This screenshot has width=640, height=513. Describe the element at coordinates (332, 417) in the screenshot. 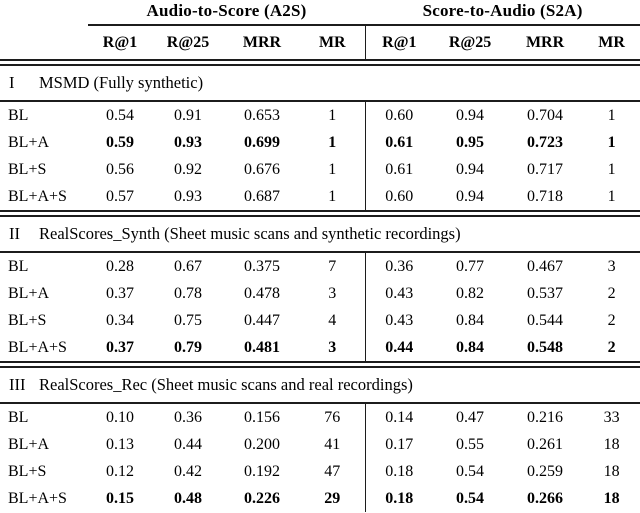

I see `cell: 76` at that location.